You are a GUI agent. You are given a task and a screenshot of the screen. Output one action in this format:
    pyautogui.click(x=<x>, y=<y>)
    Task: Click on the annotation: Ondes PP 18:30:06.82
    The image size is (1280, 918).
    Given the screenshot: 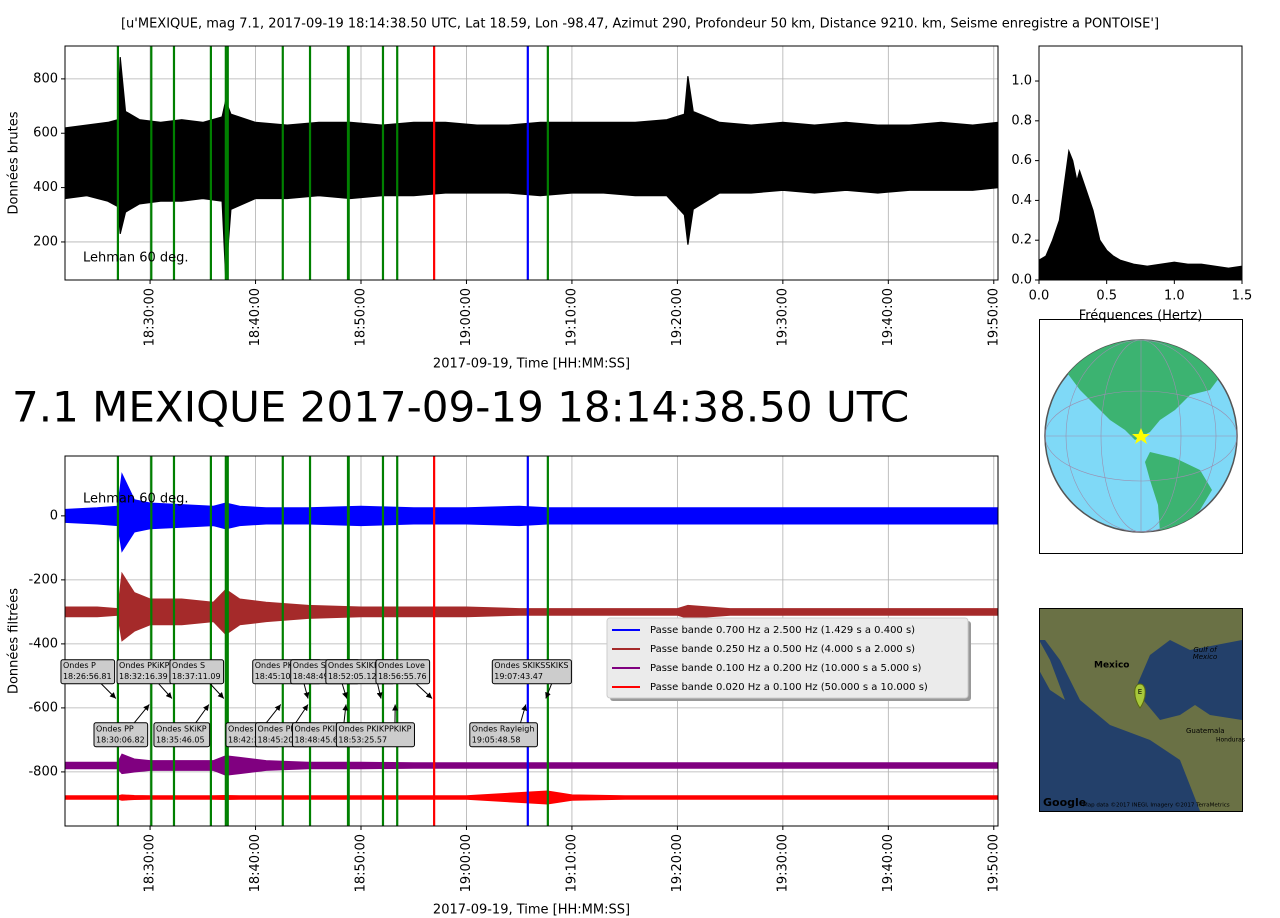 What is the action you would take?
    pyautogui.click(x=121, y=726)
    